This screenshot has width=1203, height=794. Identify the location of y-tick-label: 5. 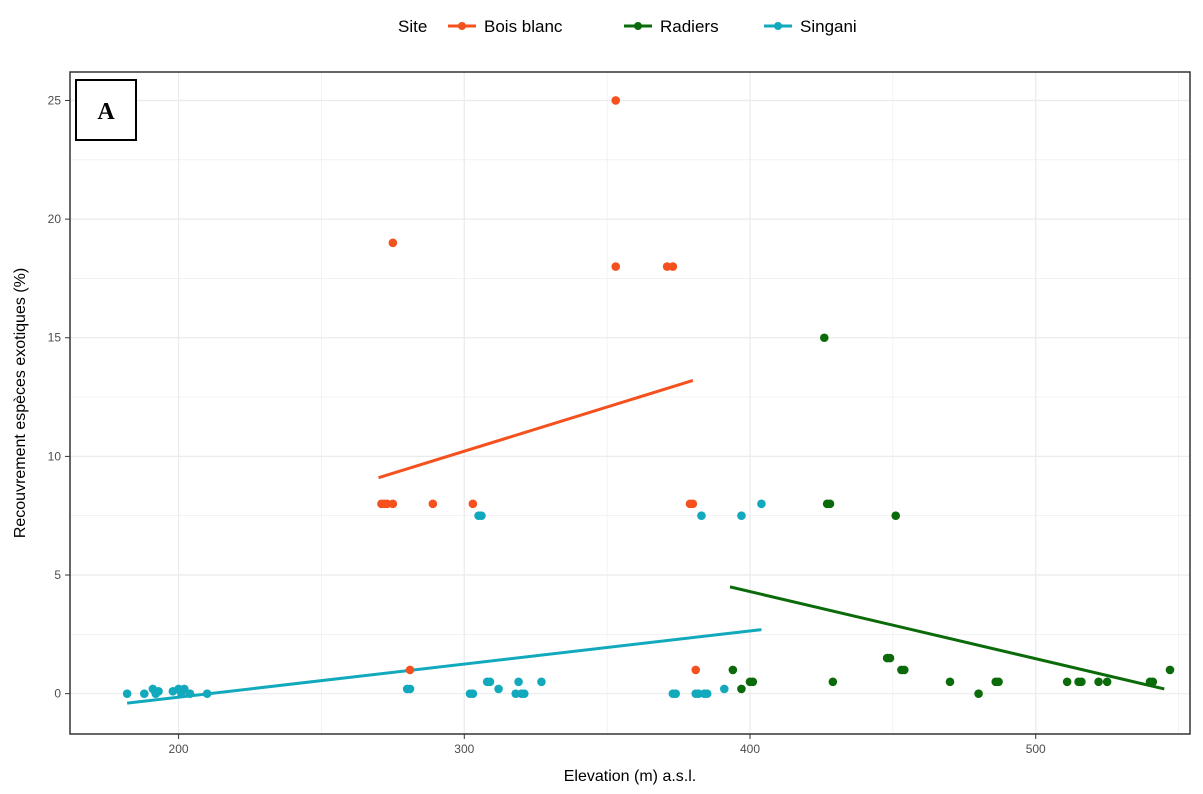
(57, 575).